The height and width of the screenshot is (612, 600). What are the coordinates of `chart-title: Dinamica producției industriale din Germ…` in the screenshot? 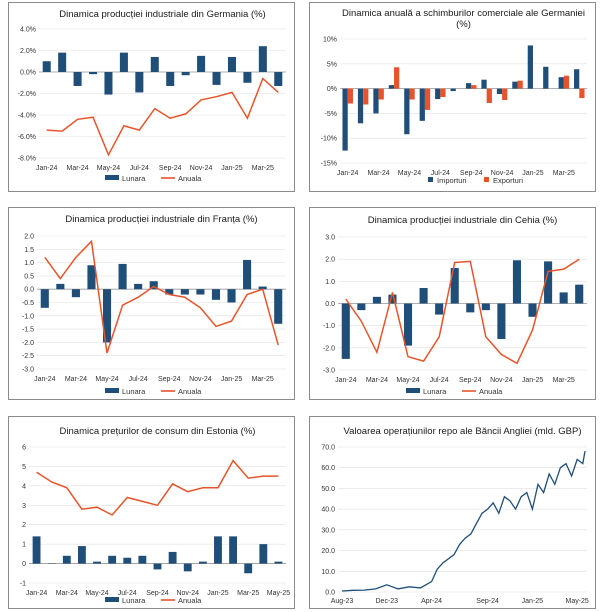 It's located at (162, 14).